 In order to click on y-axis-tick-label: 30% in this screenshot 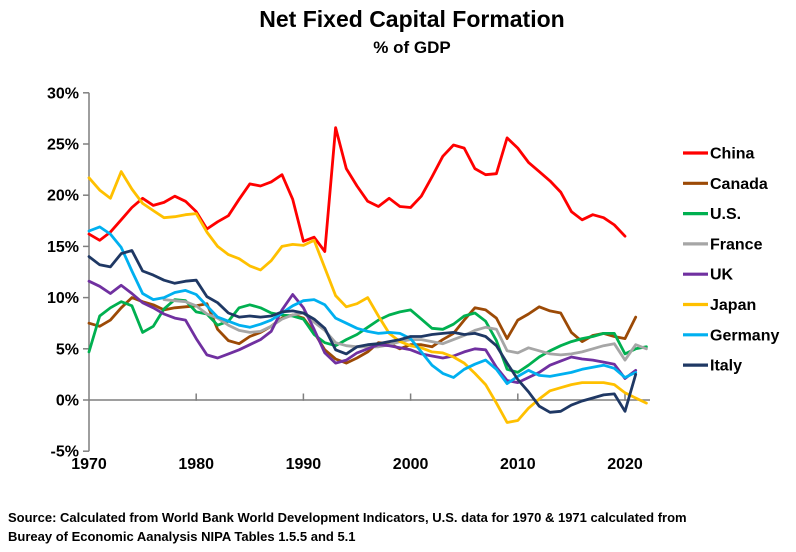, I will do `click(63, 93)`.